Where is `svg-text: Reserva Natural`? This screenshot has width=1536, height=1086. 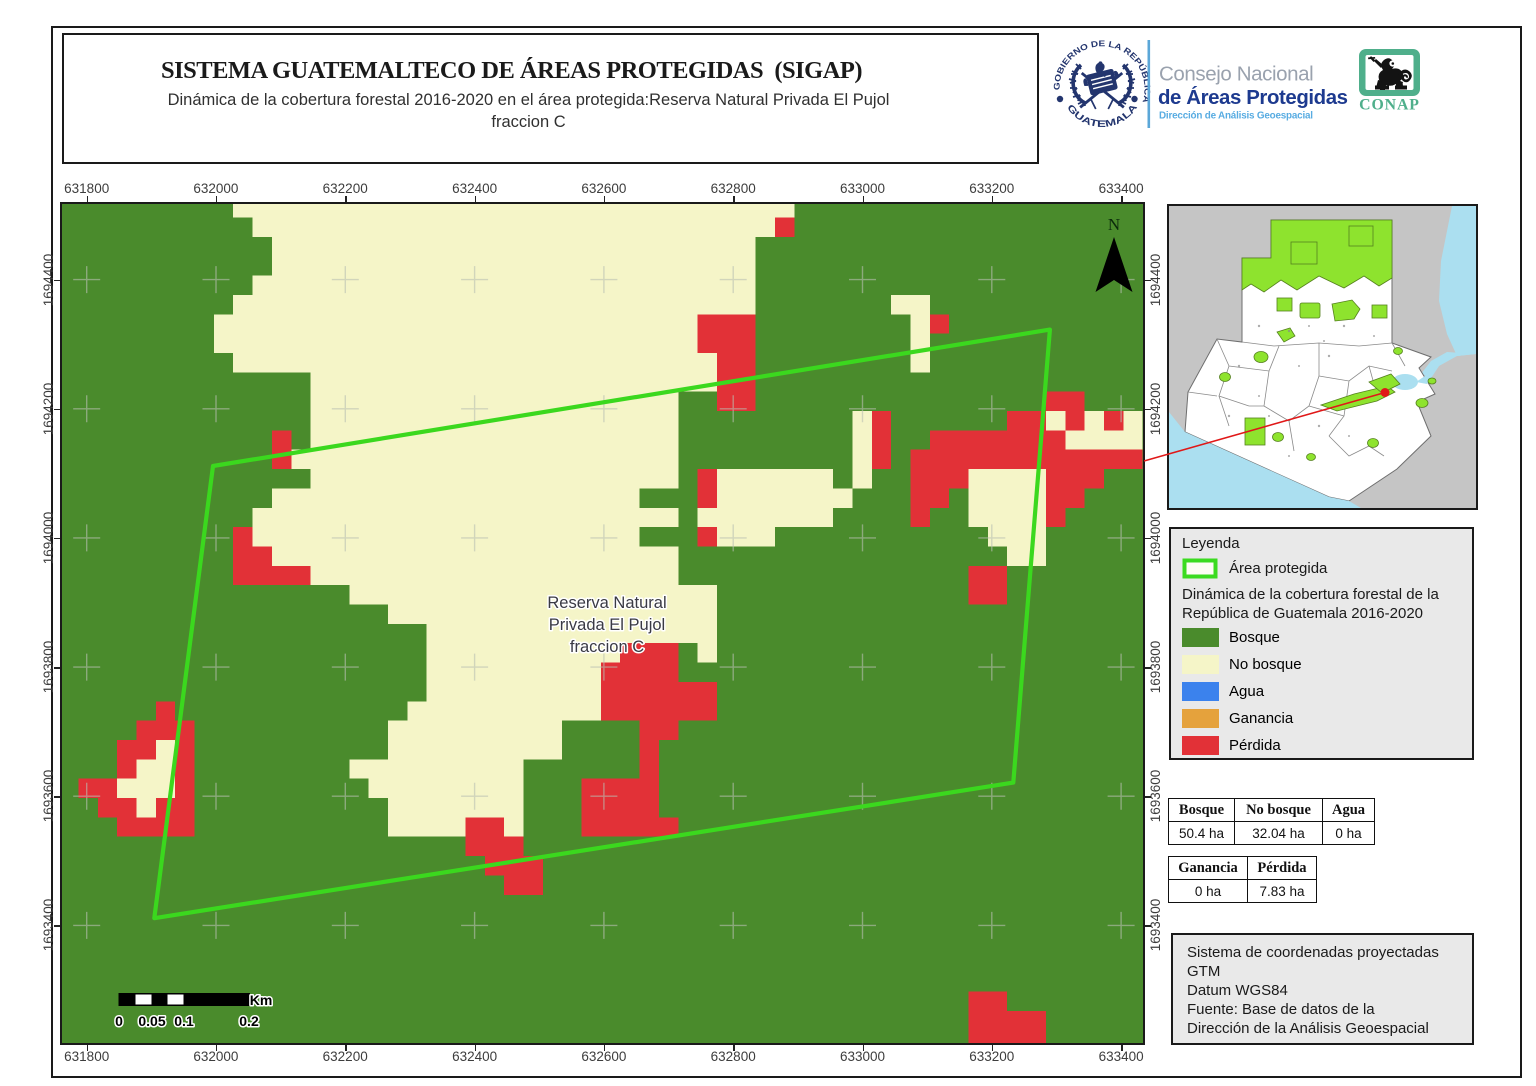 svg-text: Reserva Natural is located at coordinates (606, 603).